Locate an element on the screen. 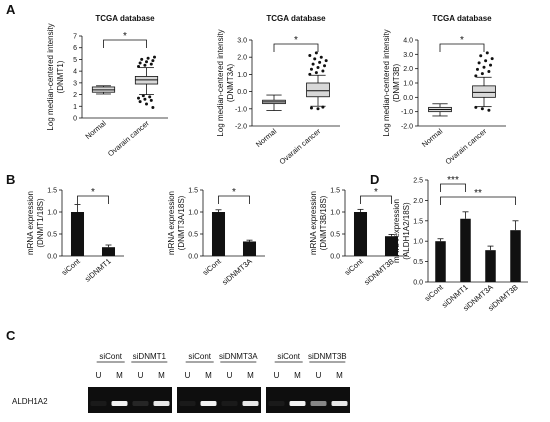 The image size is (550, 422). y-tick-label: 3.0 is located at coordinates (242, 41).